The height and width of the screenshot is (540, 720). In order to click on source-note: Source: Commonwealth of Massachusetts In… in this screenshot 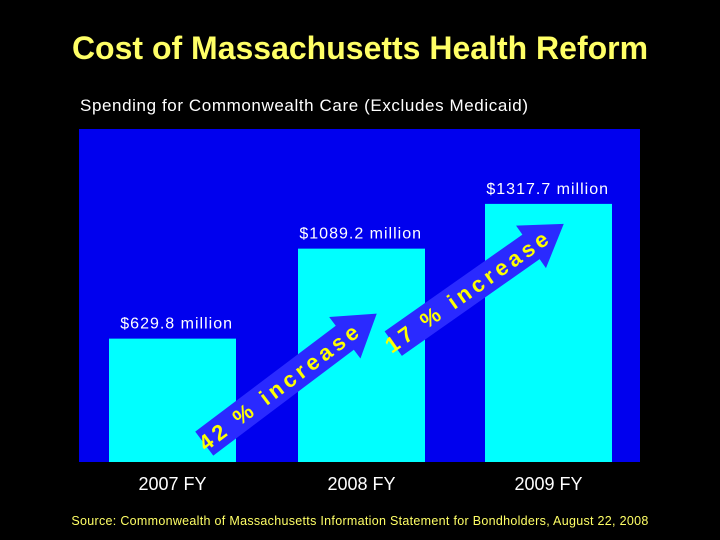, I will do `click(360, 521)`.